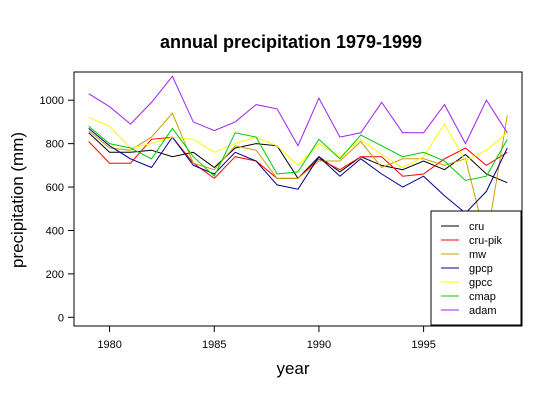 This screenshot has height=412, width=550. Describe the element at coordinates (214, 345) in the screenshot. I see `x-tick-label: 1985` at that location.